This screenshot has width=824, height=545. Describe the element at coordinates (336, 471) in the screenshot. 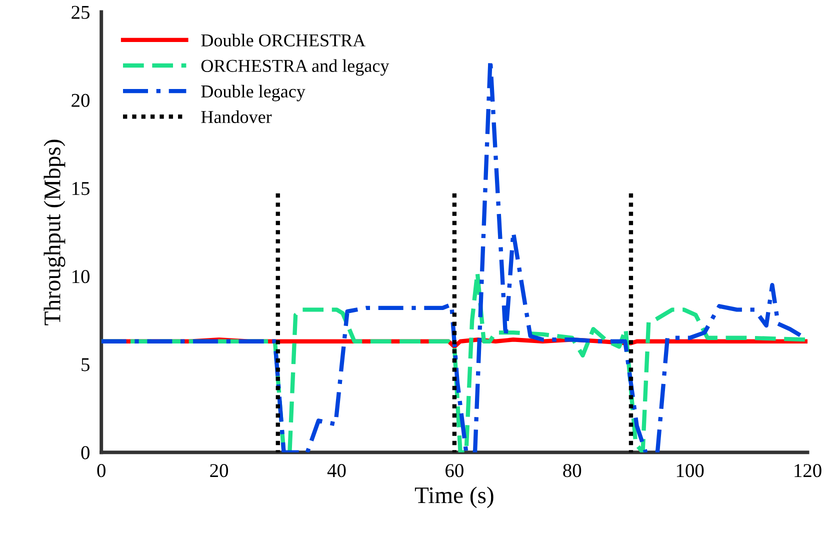

I see `x-tick-label: 40` at that location.